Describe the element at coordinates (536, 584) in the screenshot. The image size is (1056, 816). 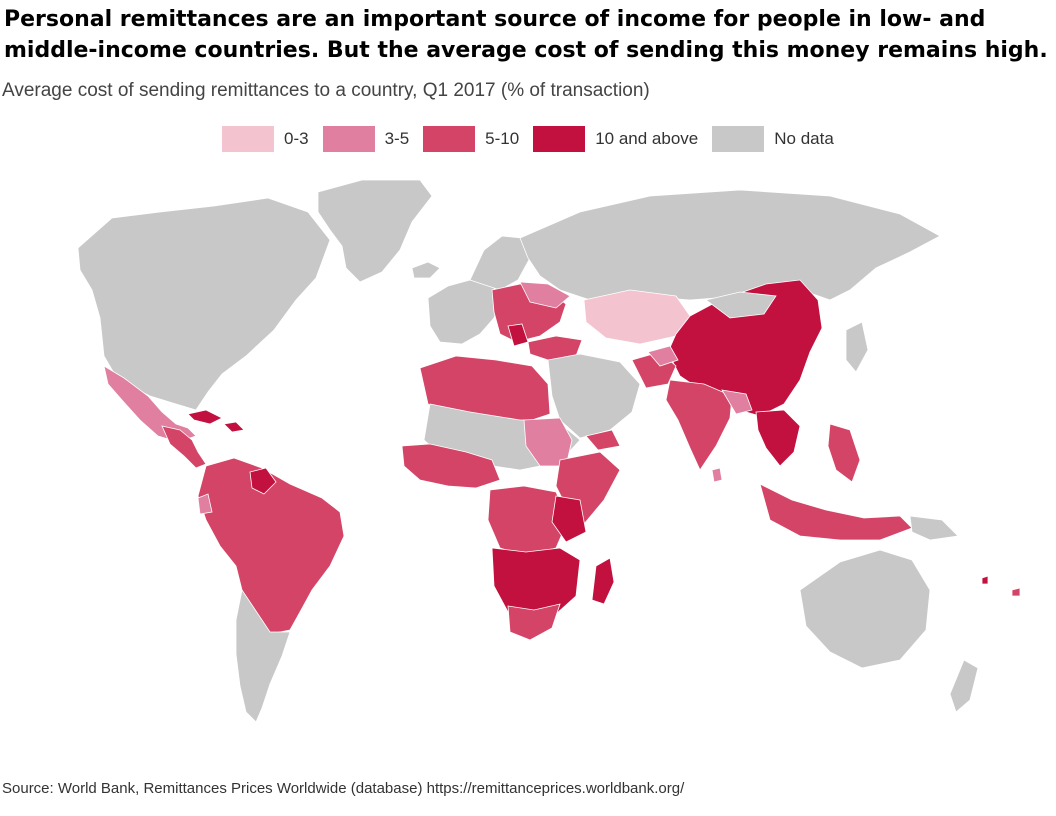
I see `region-southern-africa` at that location.